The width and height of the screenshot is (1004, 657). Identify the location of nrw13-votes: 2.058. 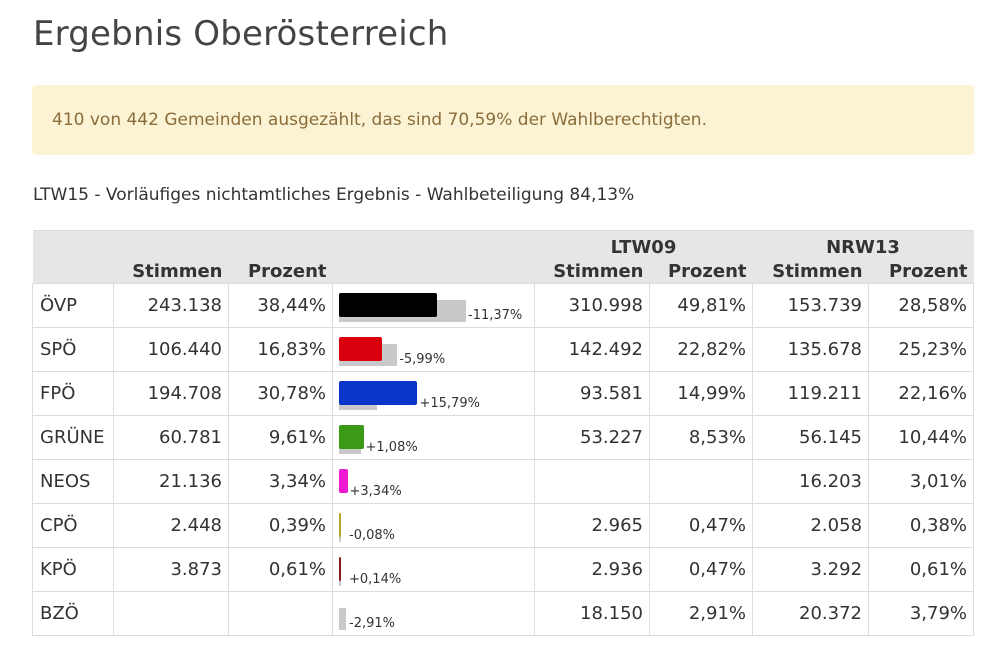
(811, 525).